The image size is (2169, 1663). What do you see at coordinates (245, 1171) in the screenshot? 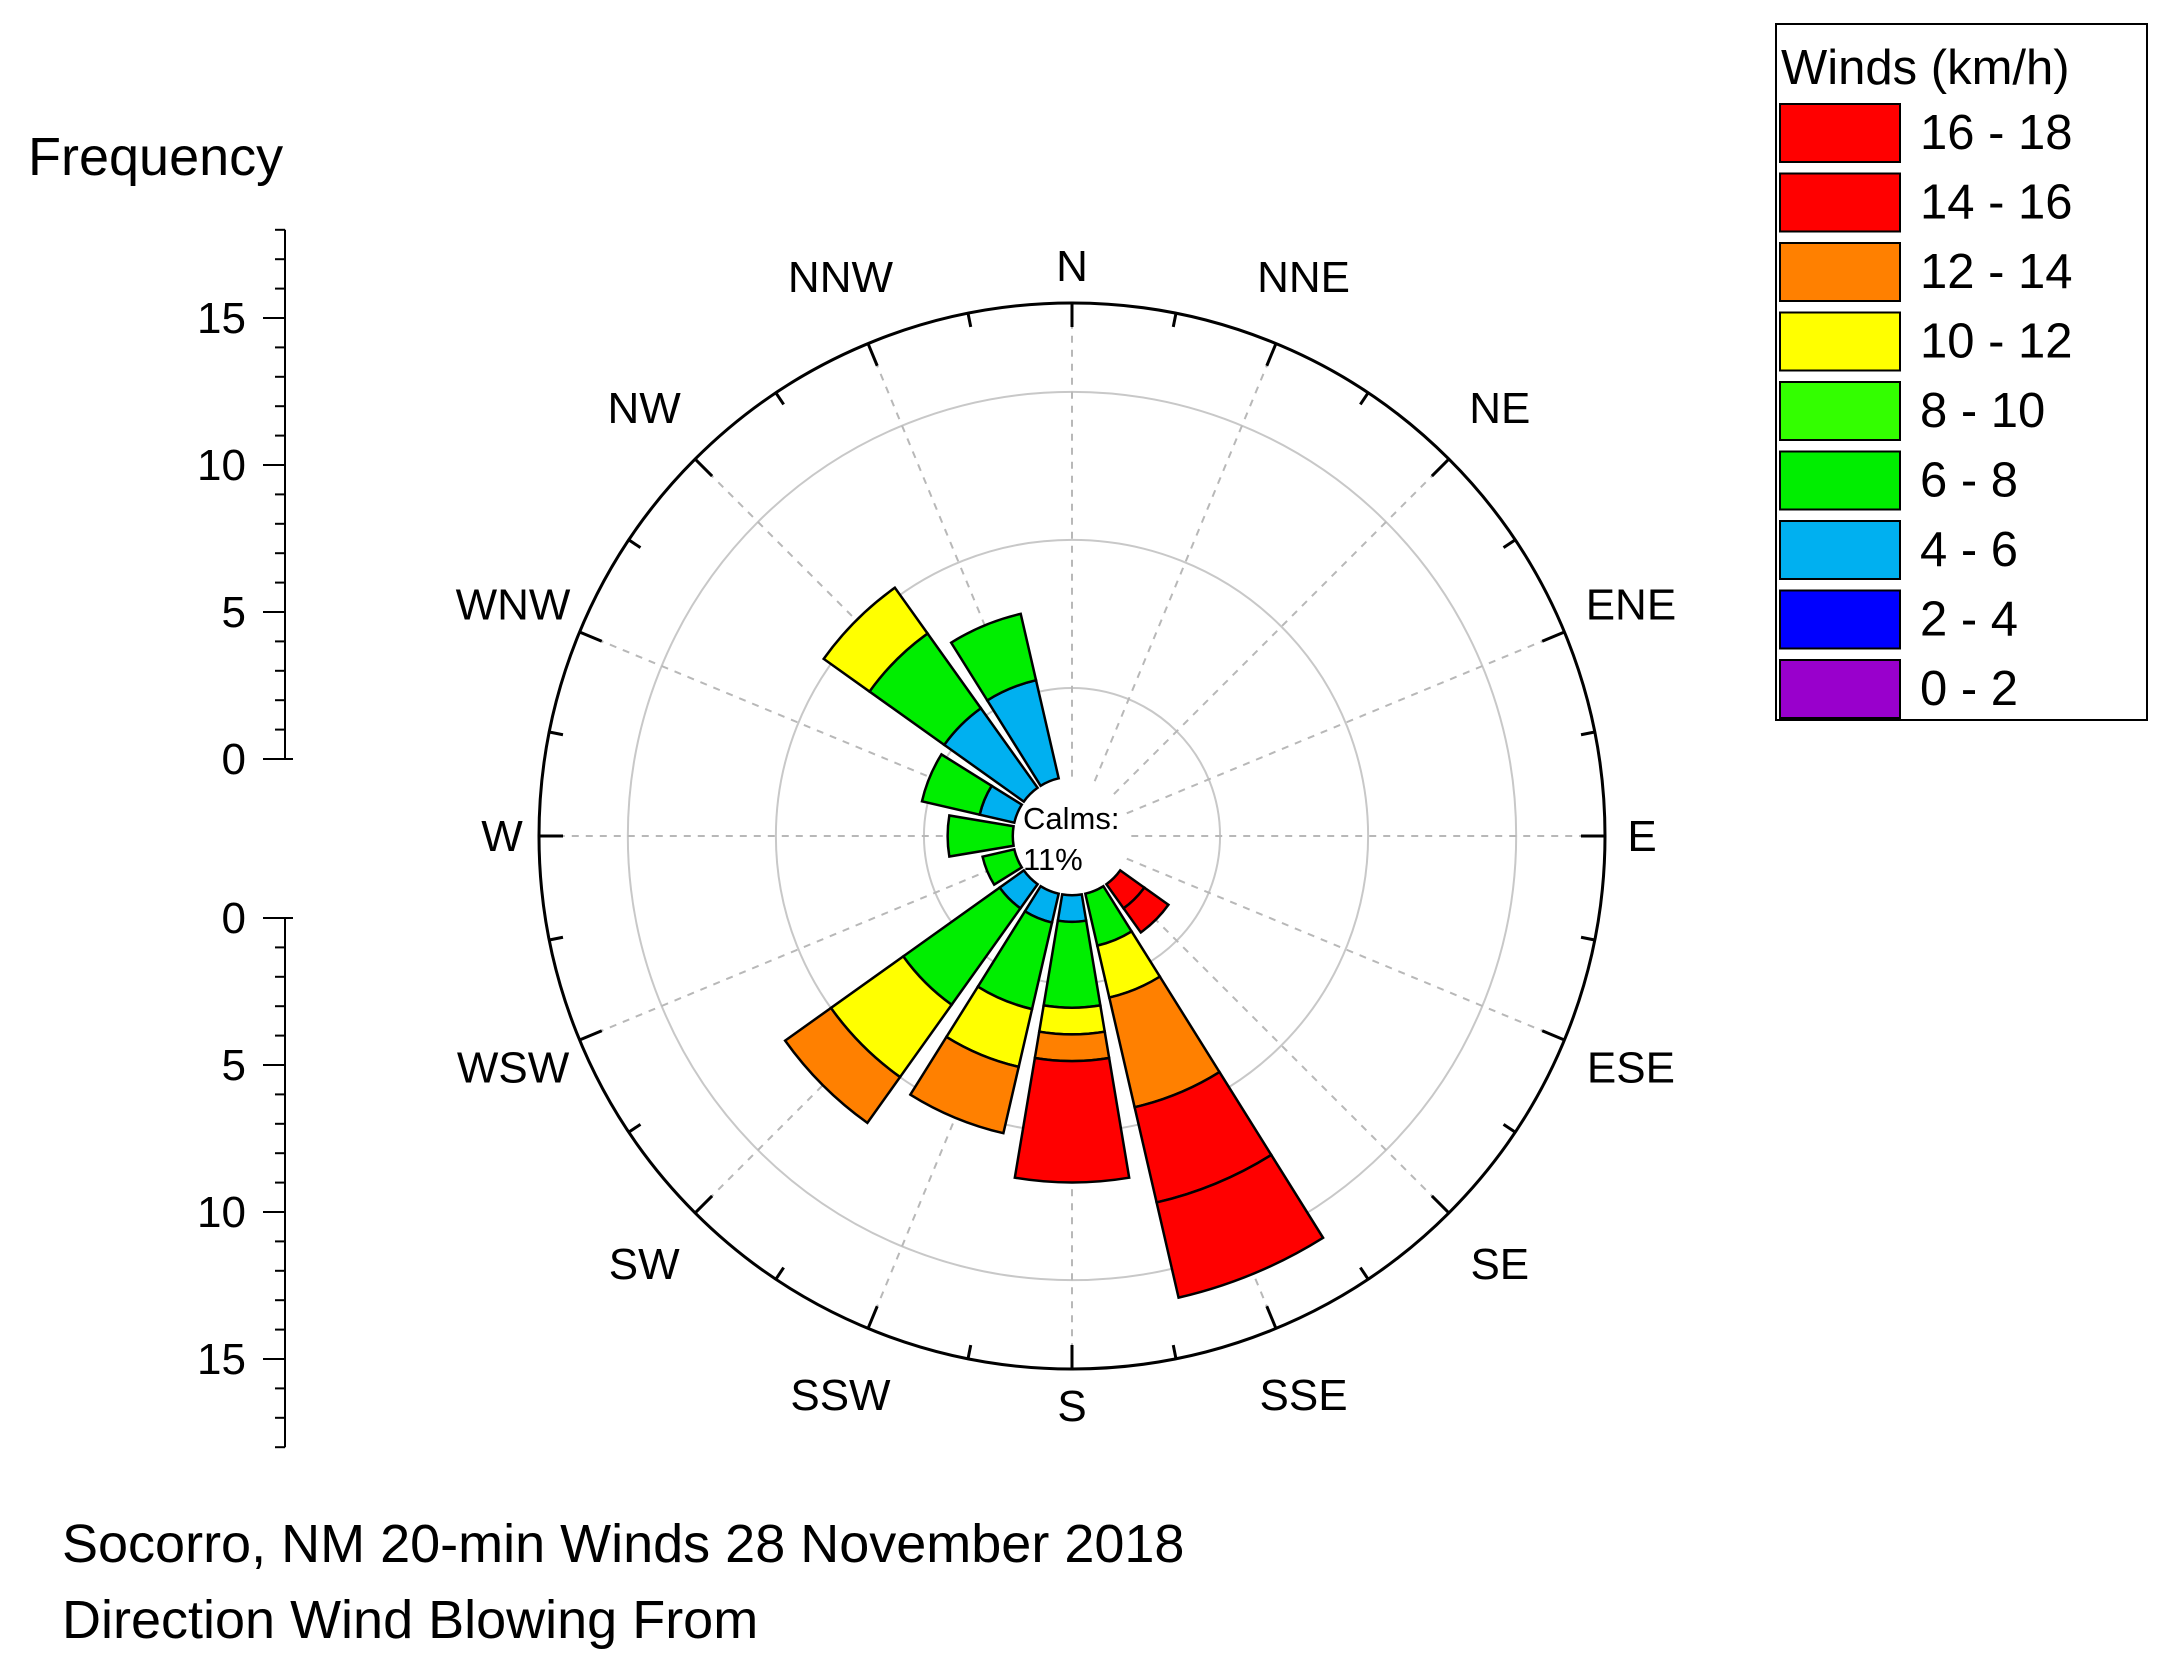
I see `frequency-axis-lower: 0 5 10 15` at bounding box center [245, 1171].